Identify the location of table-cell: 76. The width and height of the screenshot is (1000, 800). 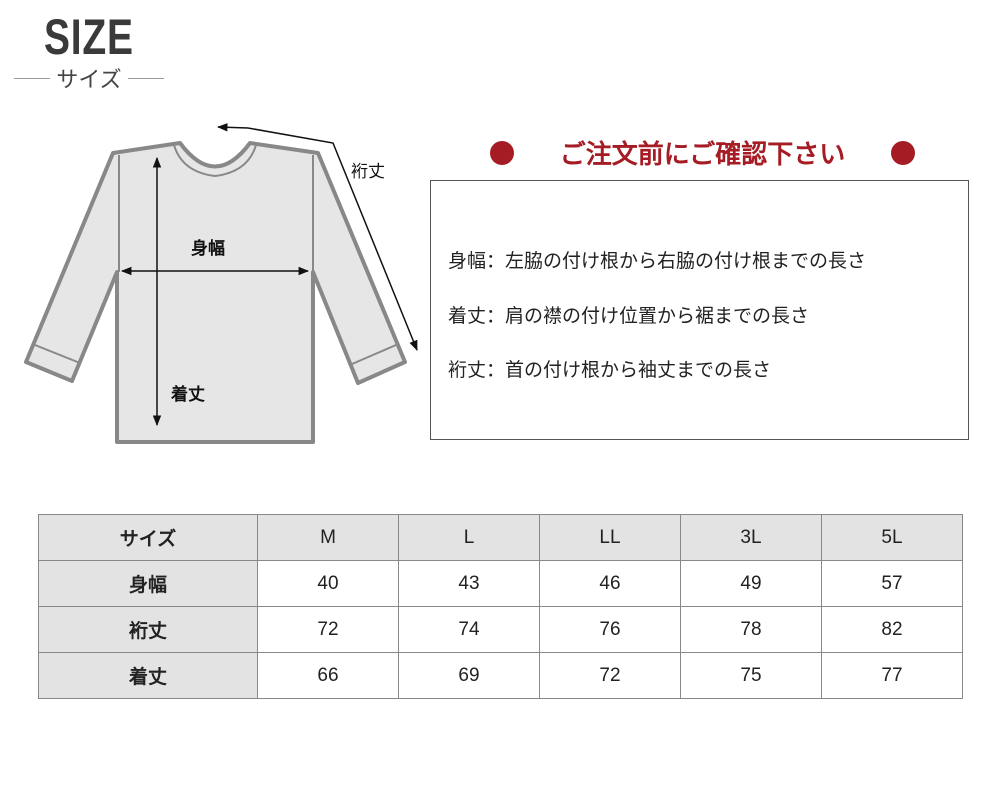
(610, 629).